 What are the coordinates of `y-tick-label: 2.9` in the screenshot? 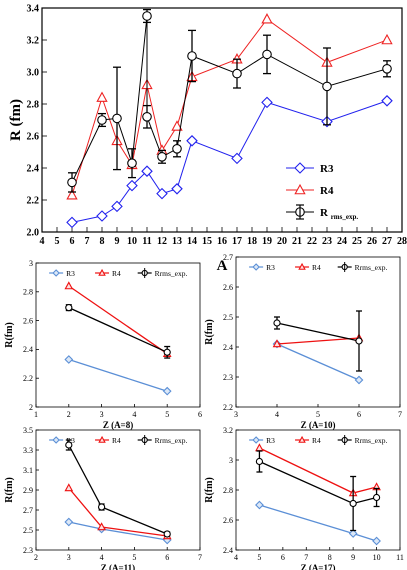 It's located at (28, 490).